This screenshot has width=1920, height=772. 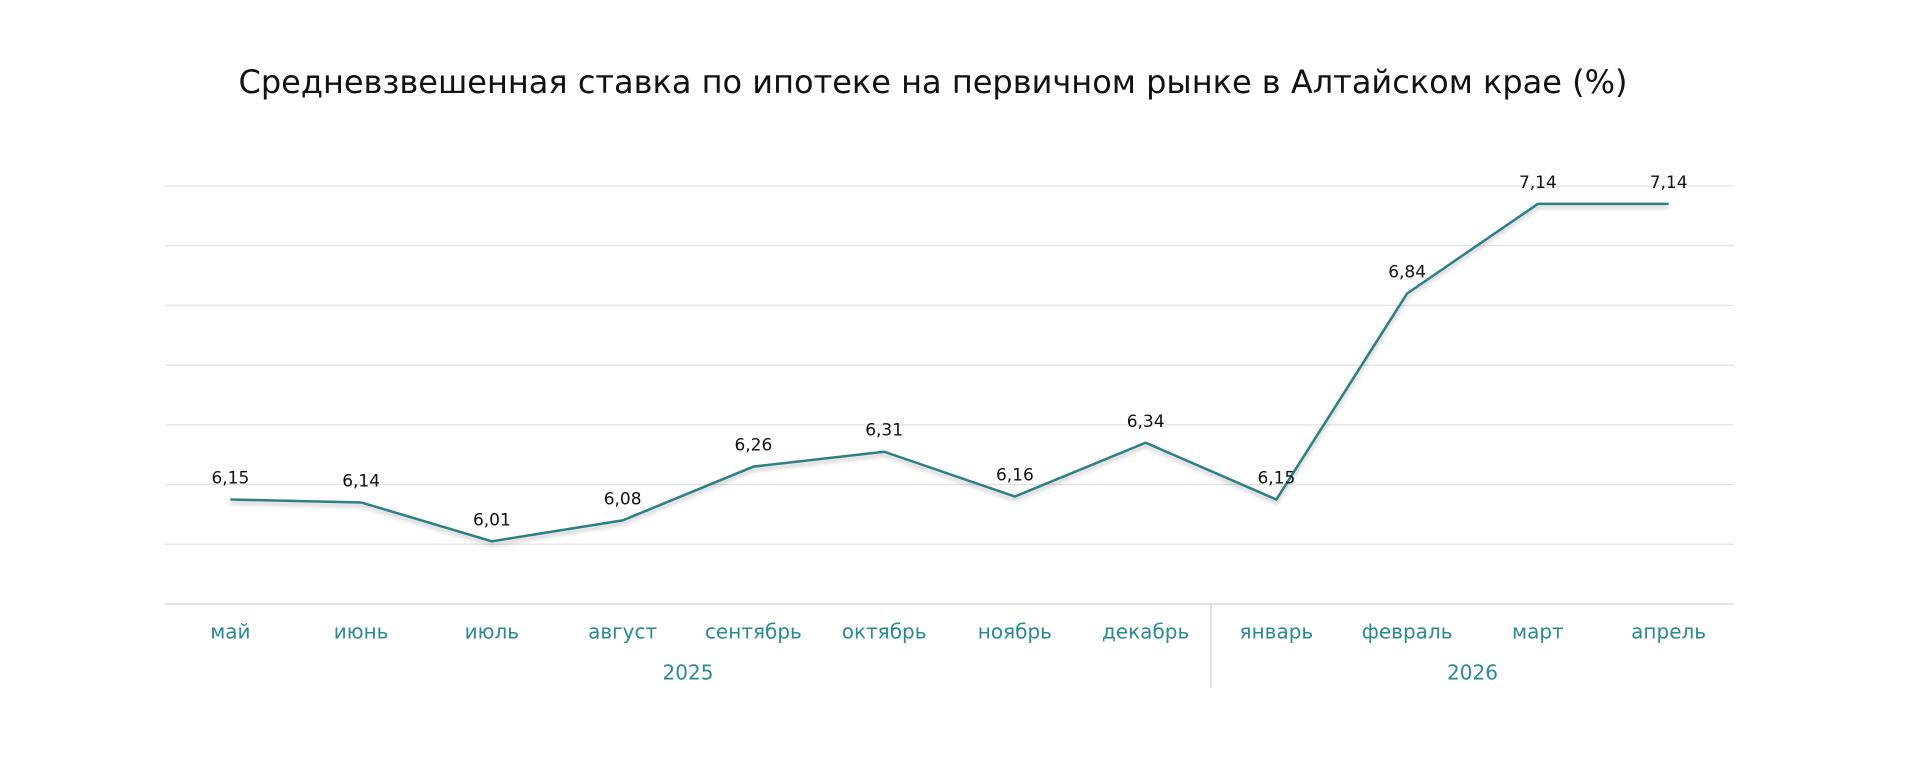 What do you see at coordinates (1538, 632) in the screenshot?
I see `x-tick-label: март` at bounding box center [1538, 632].